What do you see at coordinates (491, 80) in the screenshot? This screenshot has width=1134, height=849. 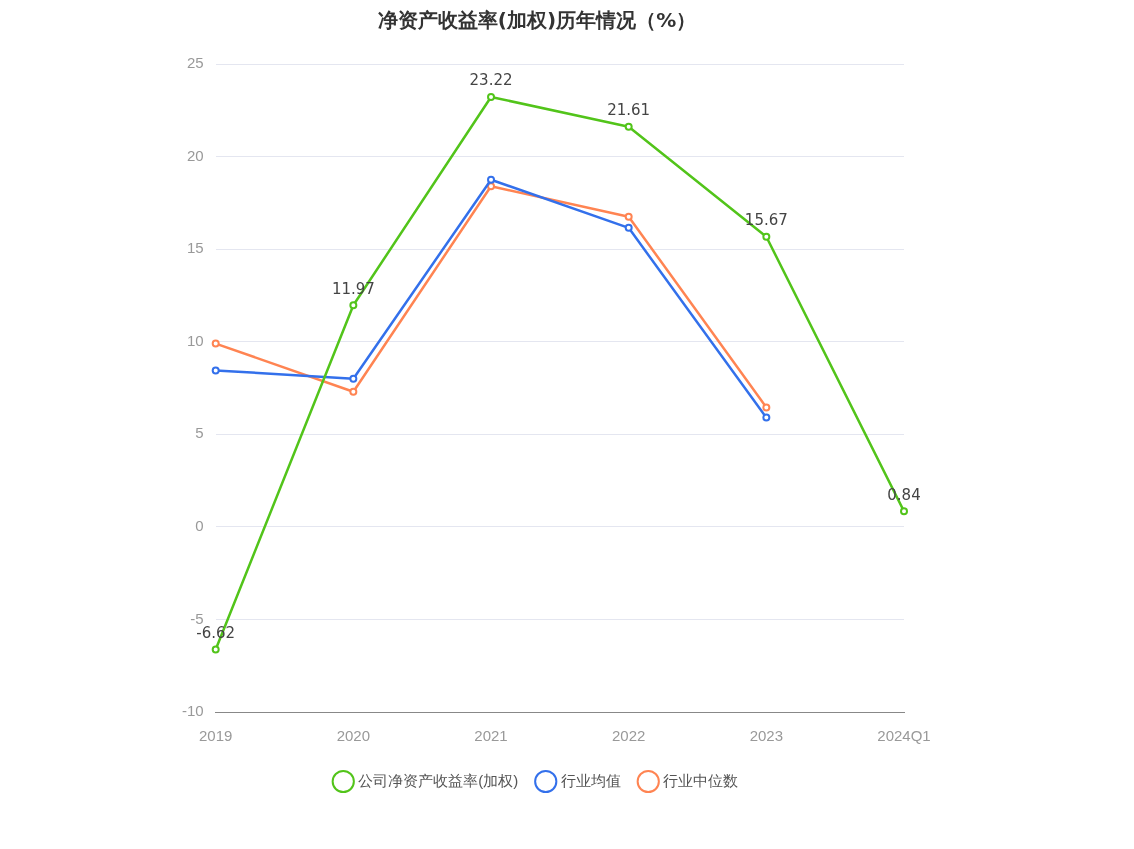 I see `data-label: 23.22` at bounding box center [491, 80].